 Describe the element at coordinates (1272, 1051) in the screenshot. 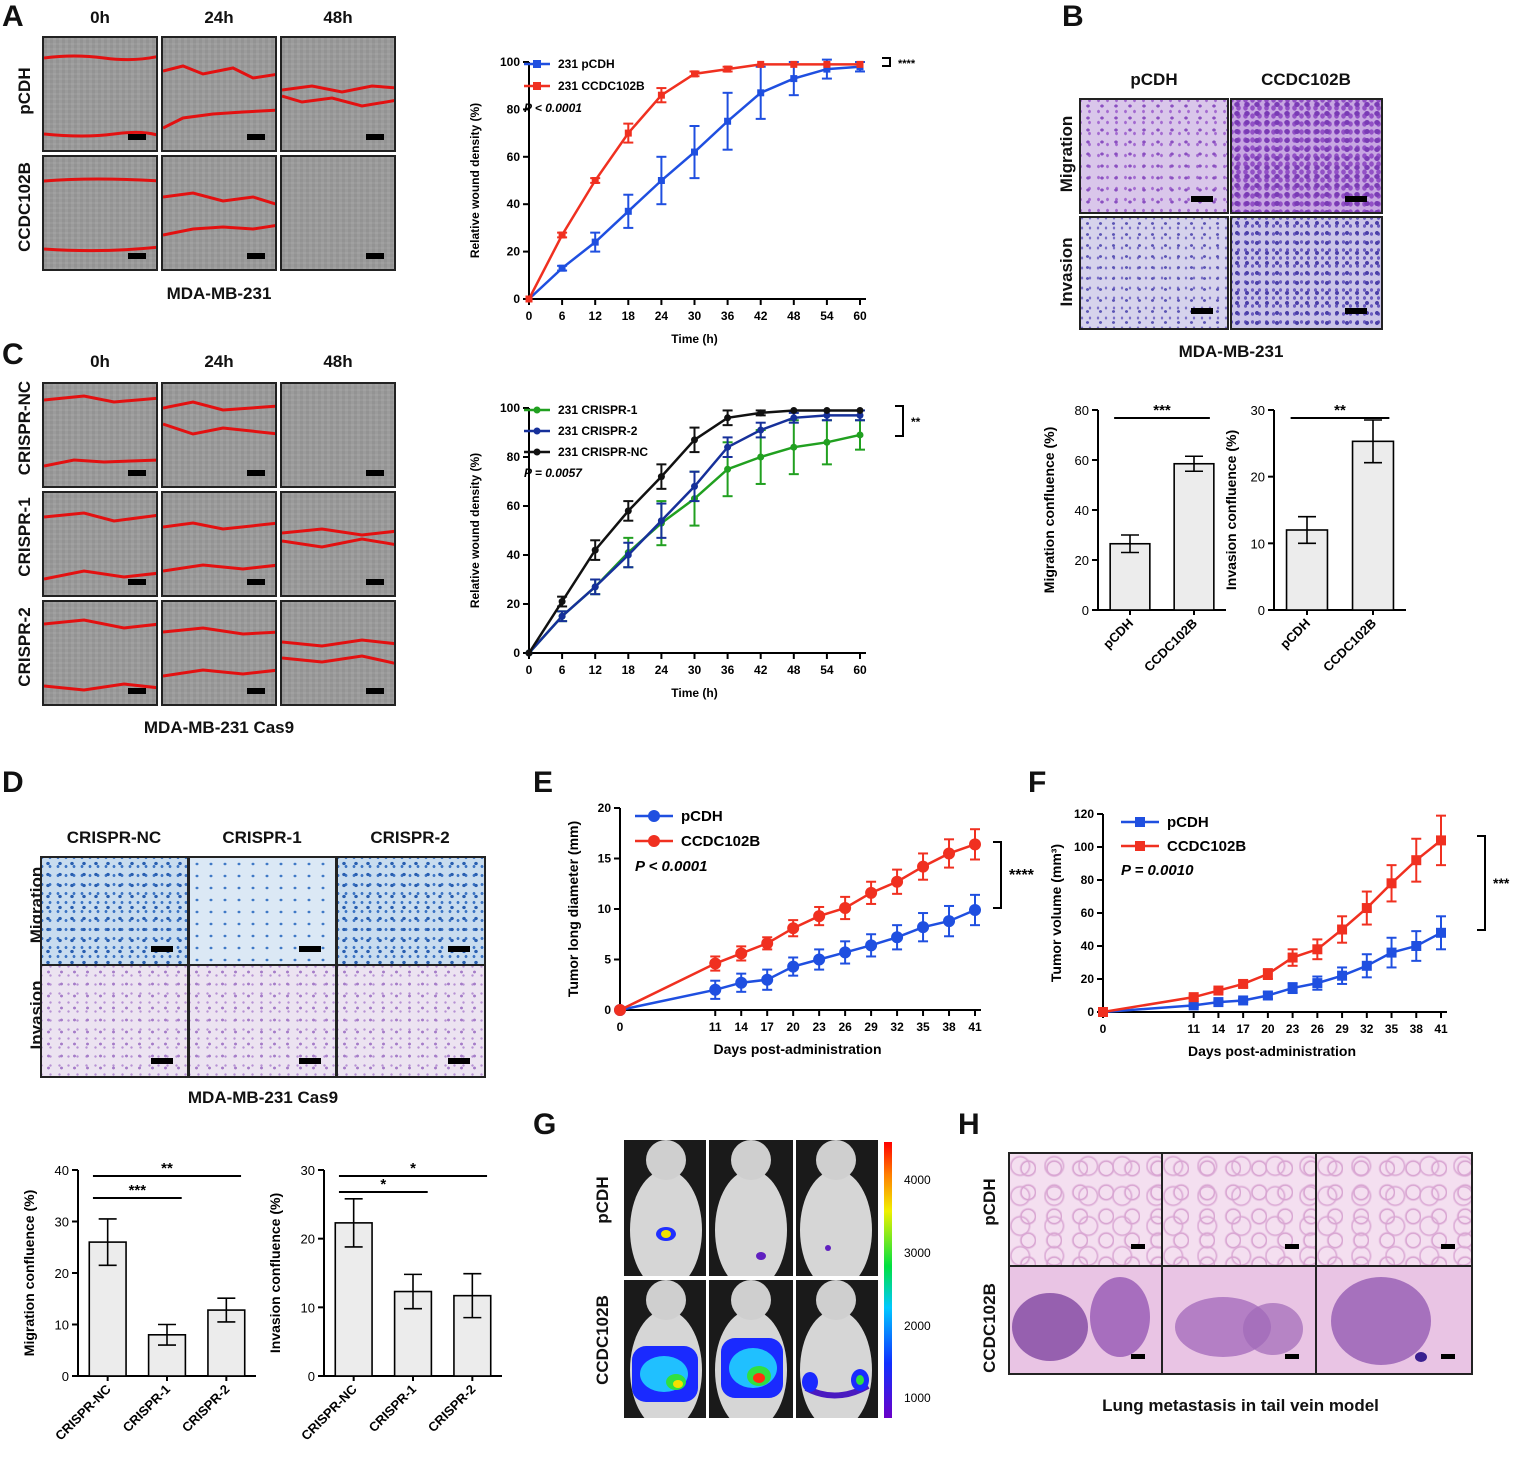

I see `x-axis-label: Days post-administration` at that location.